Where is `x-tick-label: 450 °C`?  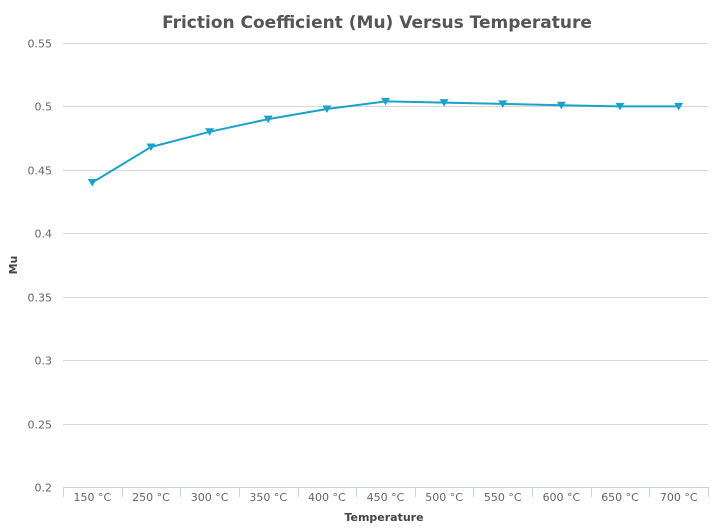 x-tick-label: 450 °C is located at coordinates (386, 497).